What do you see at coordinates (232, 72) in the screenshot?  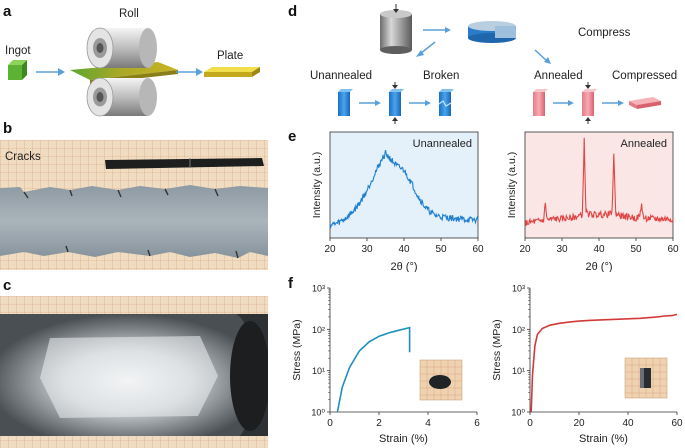 I see `final-plate` at bounding box center [232, 72].